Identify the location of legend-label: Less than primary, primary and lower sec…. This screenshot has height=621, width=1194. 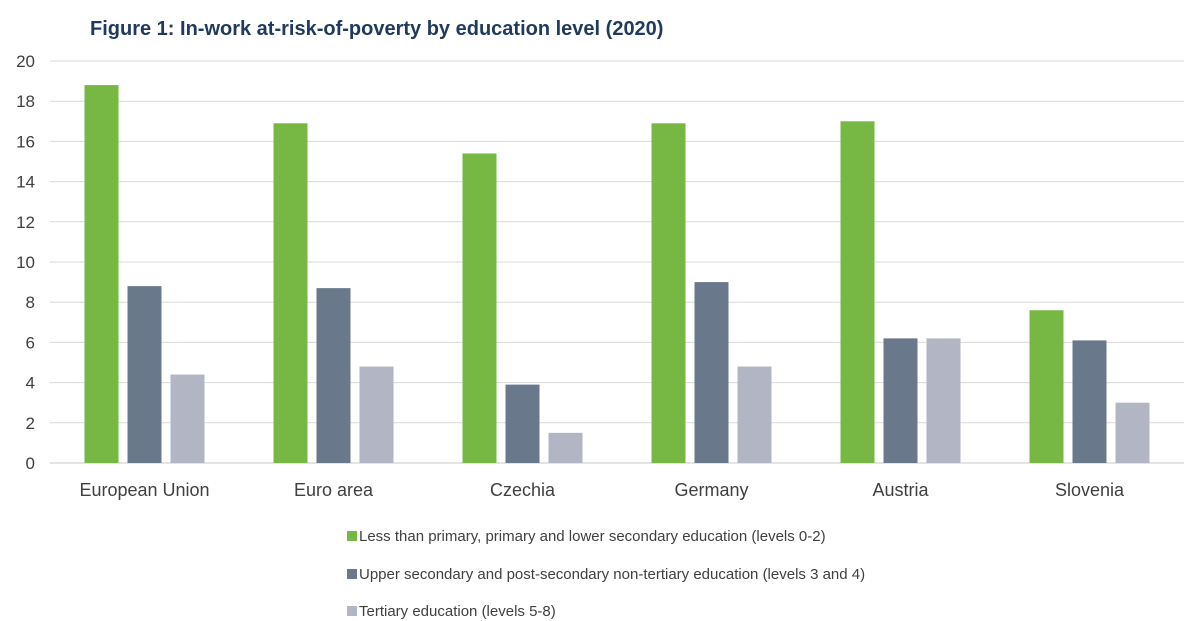
(592, 536).